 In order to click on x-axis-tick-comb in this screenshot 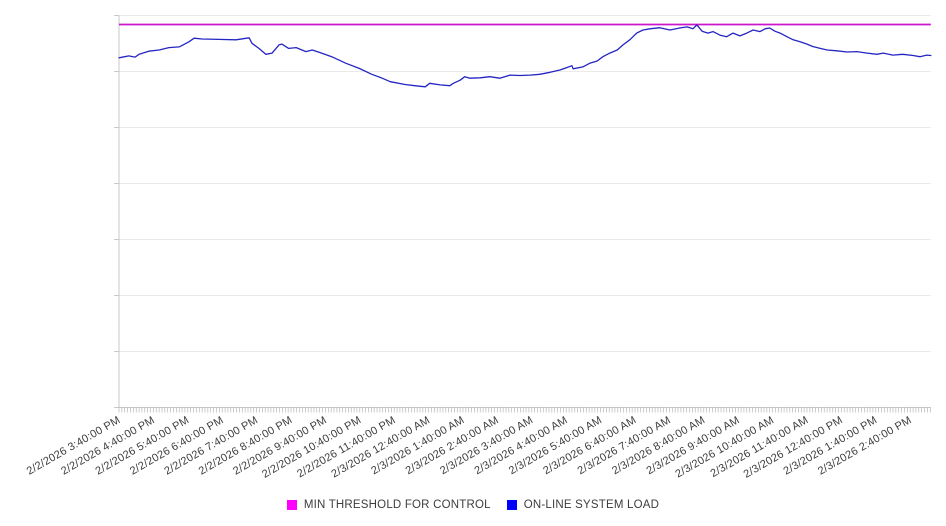, I will do `click(524, 410)`.